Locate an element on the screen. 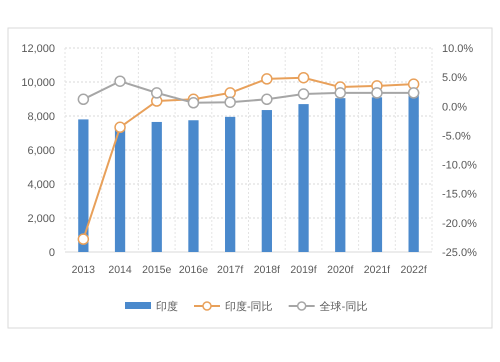 The height and width of the screenshot is (362, 500). y2-tick-label: 5.0% is located at coordinates (455, 78).